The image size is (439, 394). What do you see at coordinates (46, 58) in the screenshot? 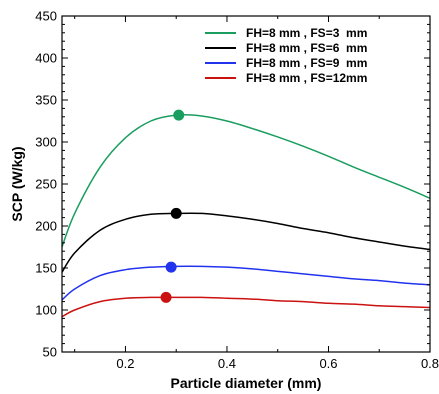
I see `y-tick-label: 400` at bounding box center [46, 58].